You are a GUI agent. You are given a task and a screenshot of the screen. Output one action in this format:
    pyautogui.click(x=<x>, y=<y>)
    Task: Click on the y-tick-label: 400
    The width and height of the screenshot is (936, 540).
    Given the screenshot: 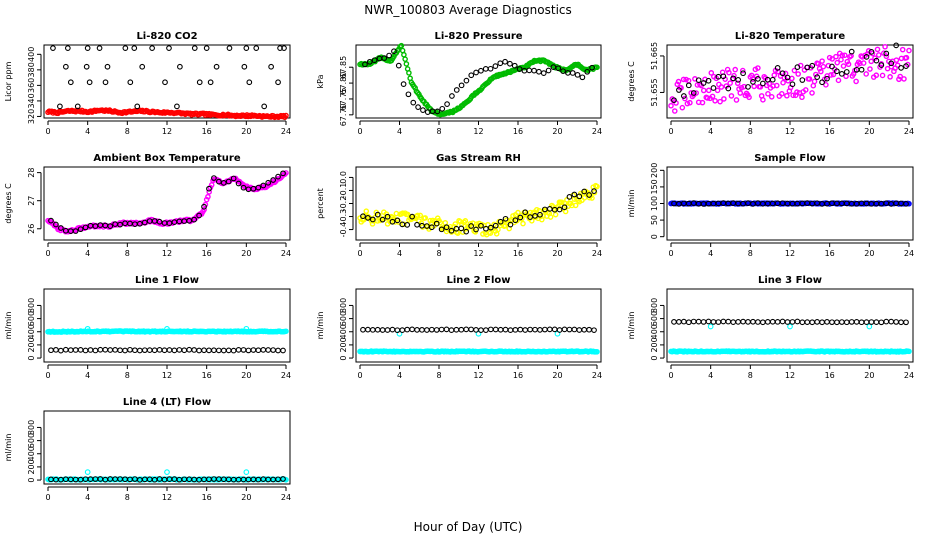 What is the action you would take?
    pyautogui.click(x=31, y=54)
    